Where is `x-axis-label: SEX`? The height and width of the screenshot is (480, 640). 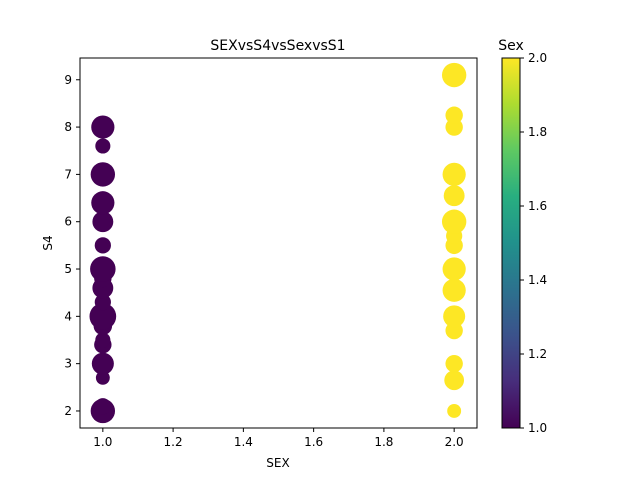 x-axis-label: SEX is located at coordinates (277, 463).